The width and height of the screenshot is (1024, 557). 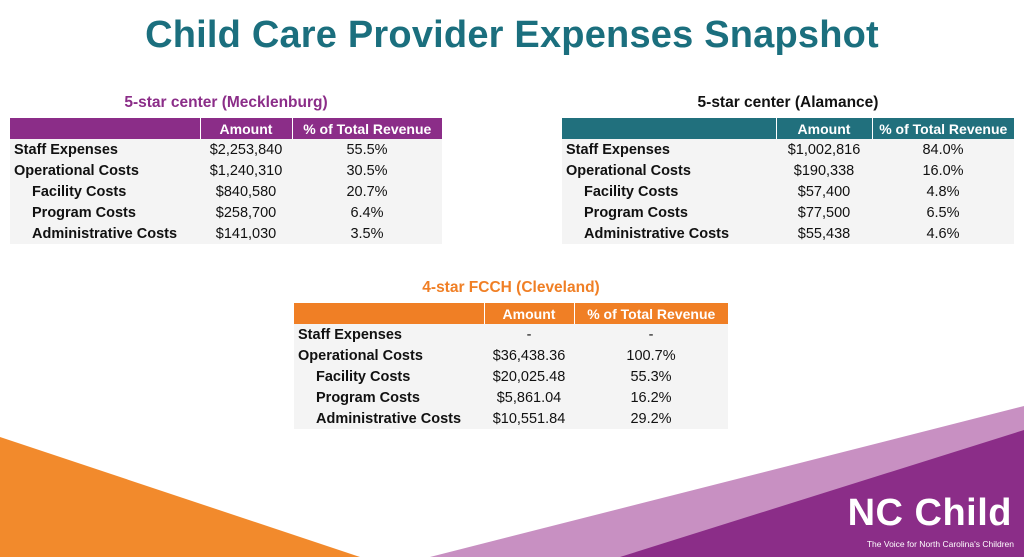 I want to click on row-amount: $141,030, so click(x=246, y=233).